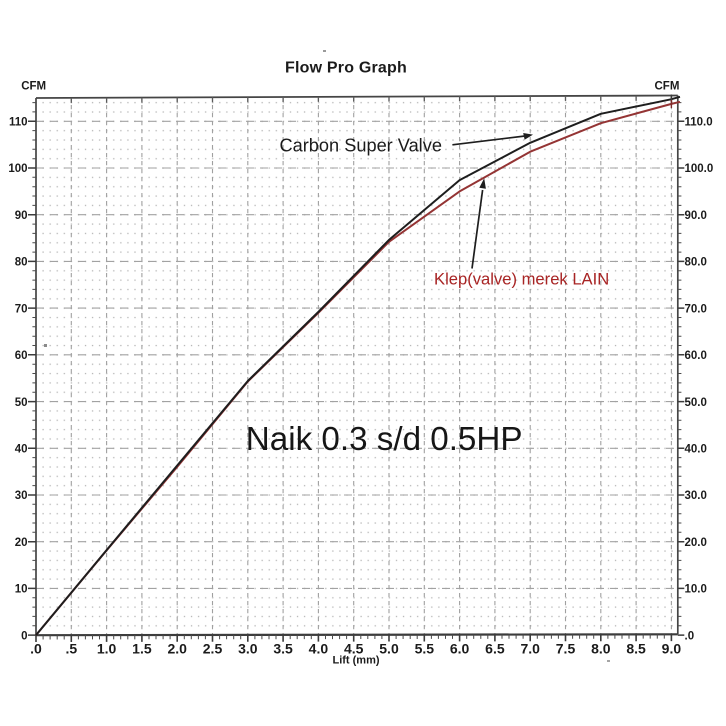 The width and height of the screenshot is (726, 726). What do you see at coordinates (521, 279) in the screenshot?
I see `svg-text: Klep(valve) merek LAIN` at bounding box center [521, 279].